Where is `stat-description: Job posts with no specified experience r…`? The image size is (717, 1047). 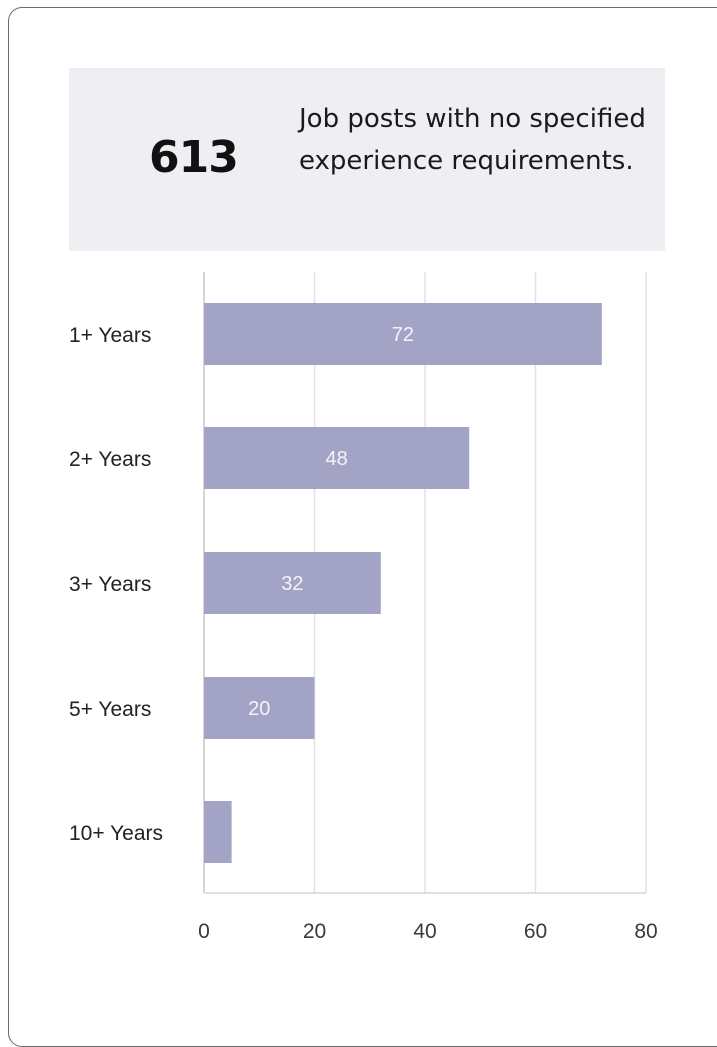 stat-description: Job posts with no specified experience r… is located at coordinates (472, 140).